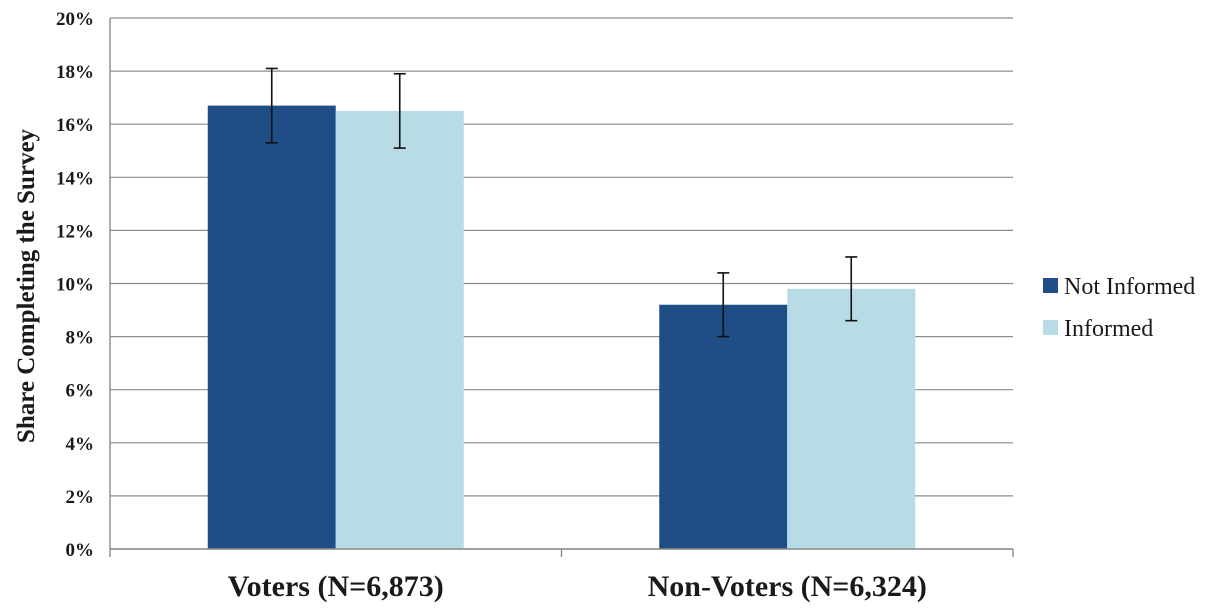  What do you see at coordinates (1108, 329) in the screenshot?
I see `legend-label-informed: Informed` at bounding box center [1108, 329].